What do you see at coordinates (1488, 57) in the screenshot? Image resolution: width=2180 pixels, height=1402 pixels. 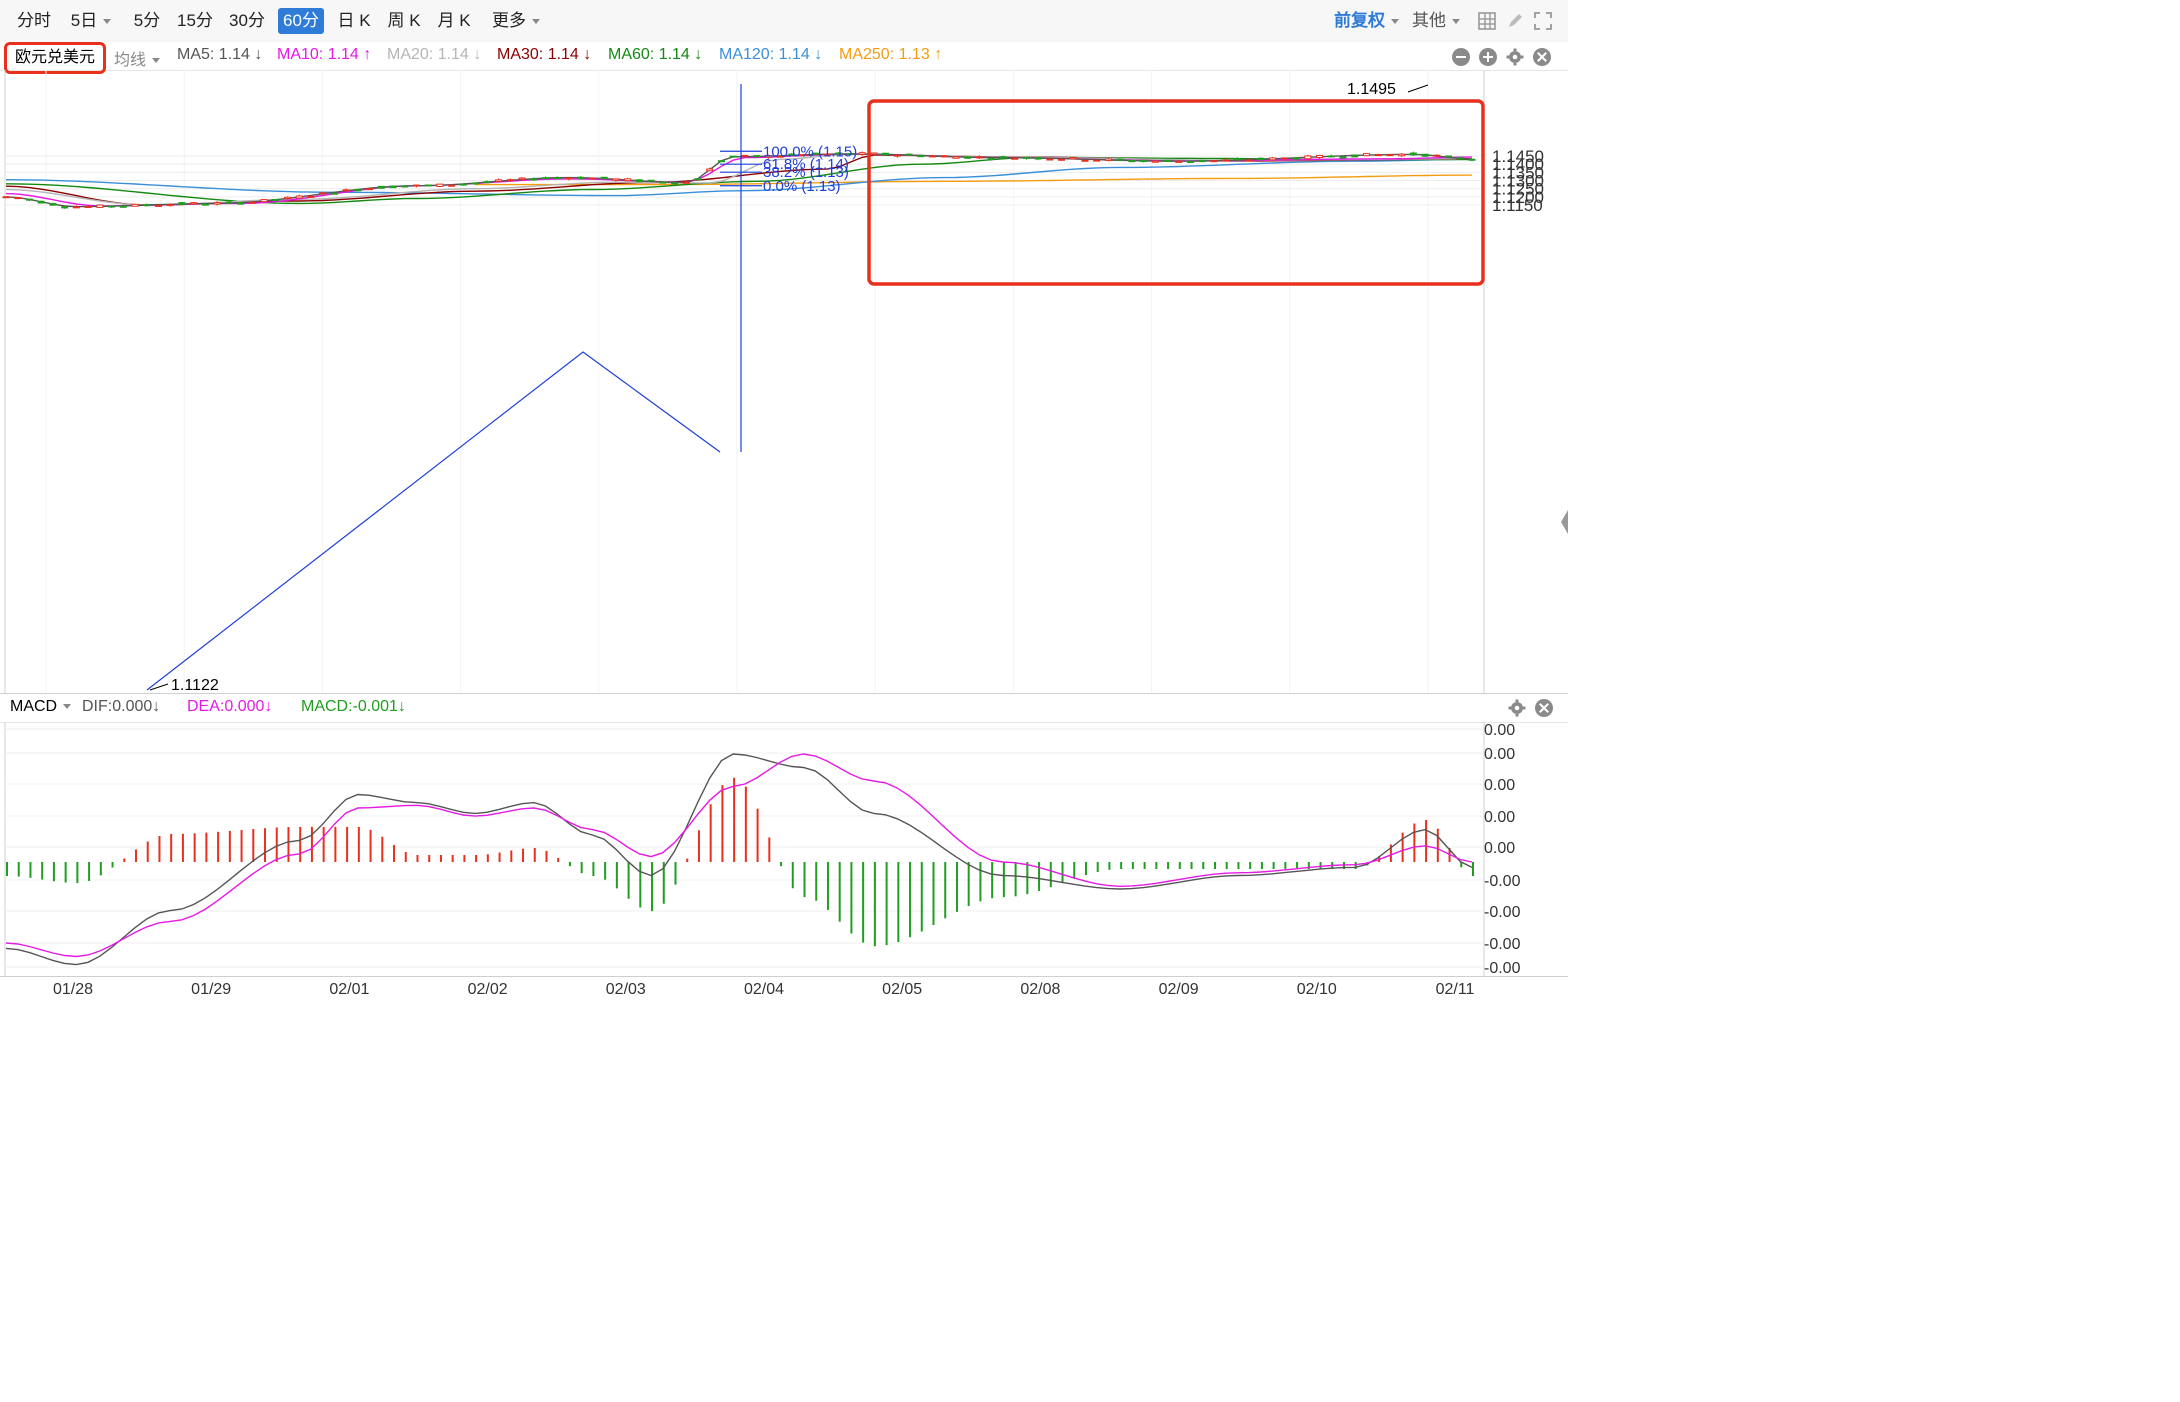 I see `add-icon` at bounding box center [1488, 57].